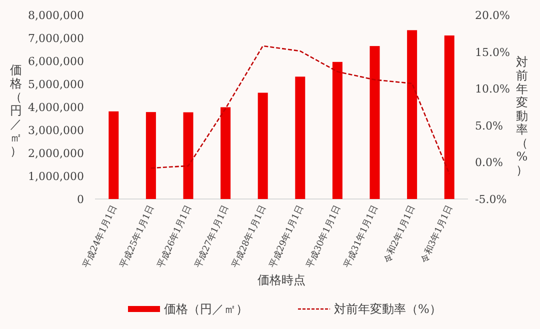 The image size is (540, 329). What do you see at coordinates (492, 15) in the screenshot?
I see `y2-tick-label: 20.0%` at bounding box center [492, 15].